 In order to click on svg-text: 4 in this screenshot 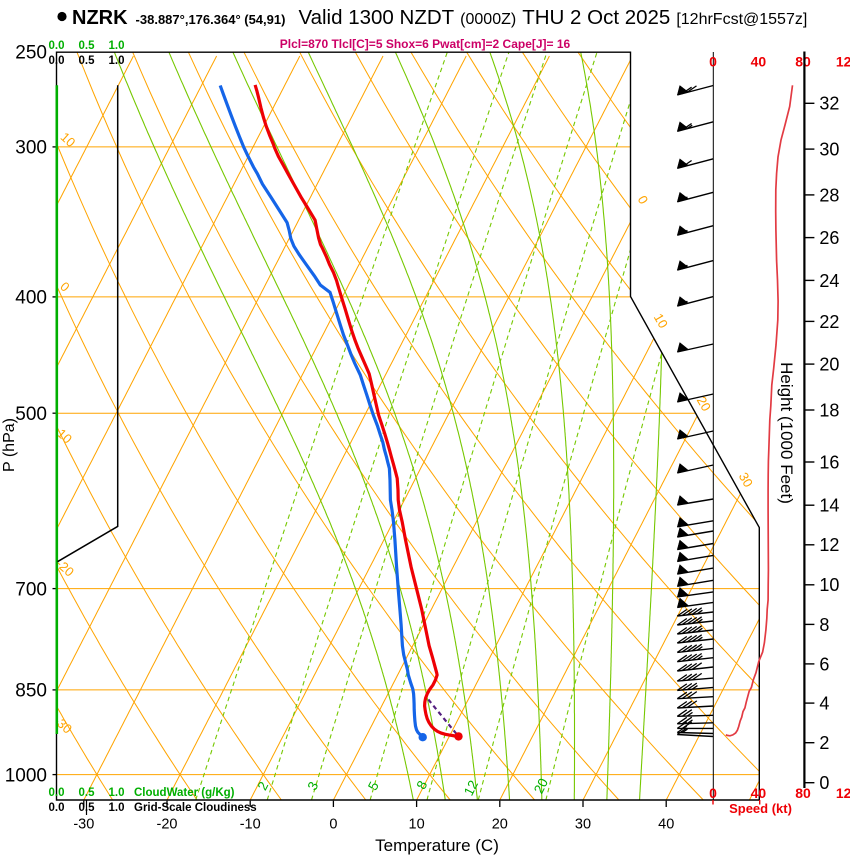, I will do `click(824, 704)`.